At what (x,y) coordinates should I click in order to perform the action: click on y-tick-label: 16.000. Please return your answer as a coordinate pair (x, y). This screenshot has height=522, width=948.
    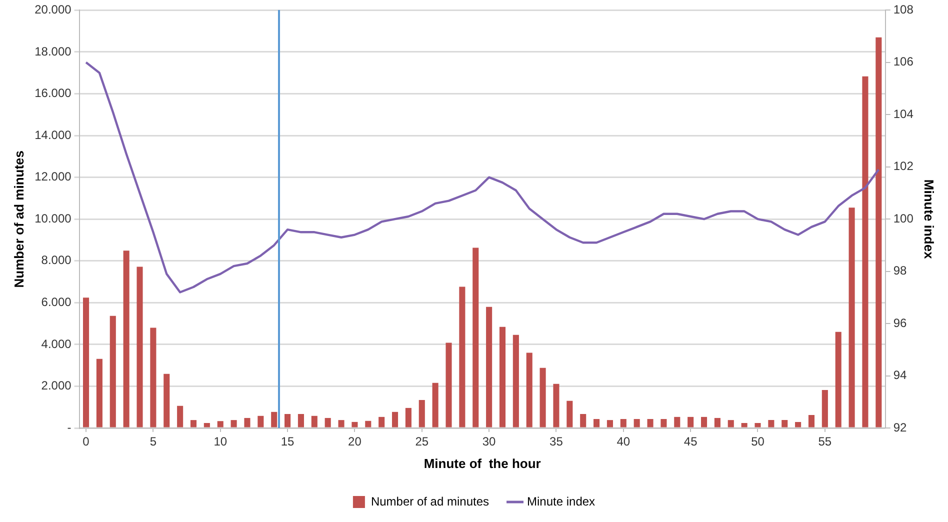
    Looking at the image, I should click on (53, 93).